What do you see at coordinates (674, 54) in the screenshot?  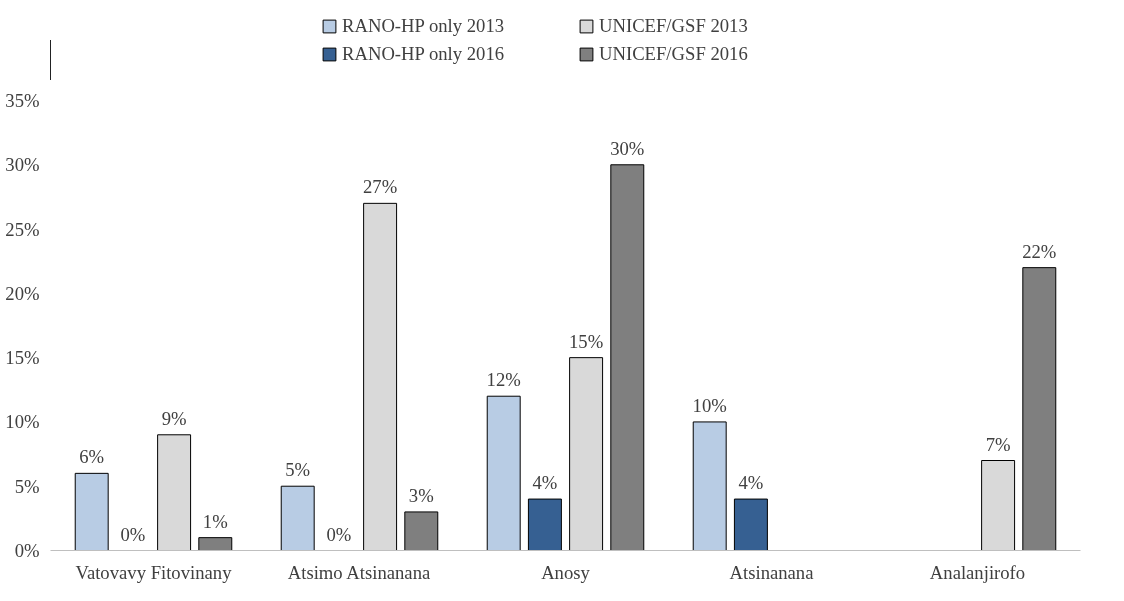 I see `legend-label: UNICEF/GSF 2016` at bounding box center [674, 54].